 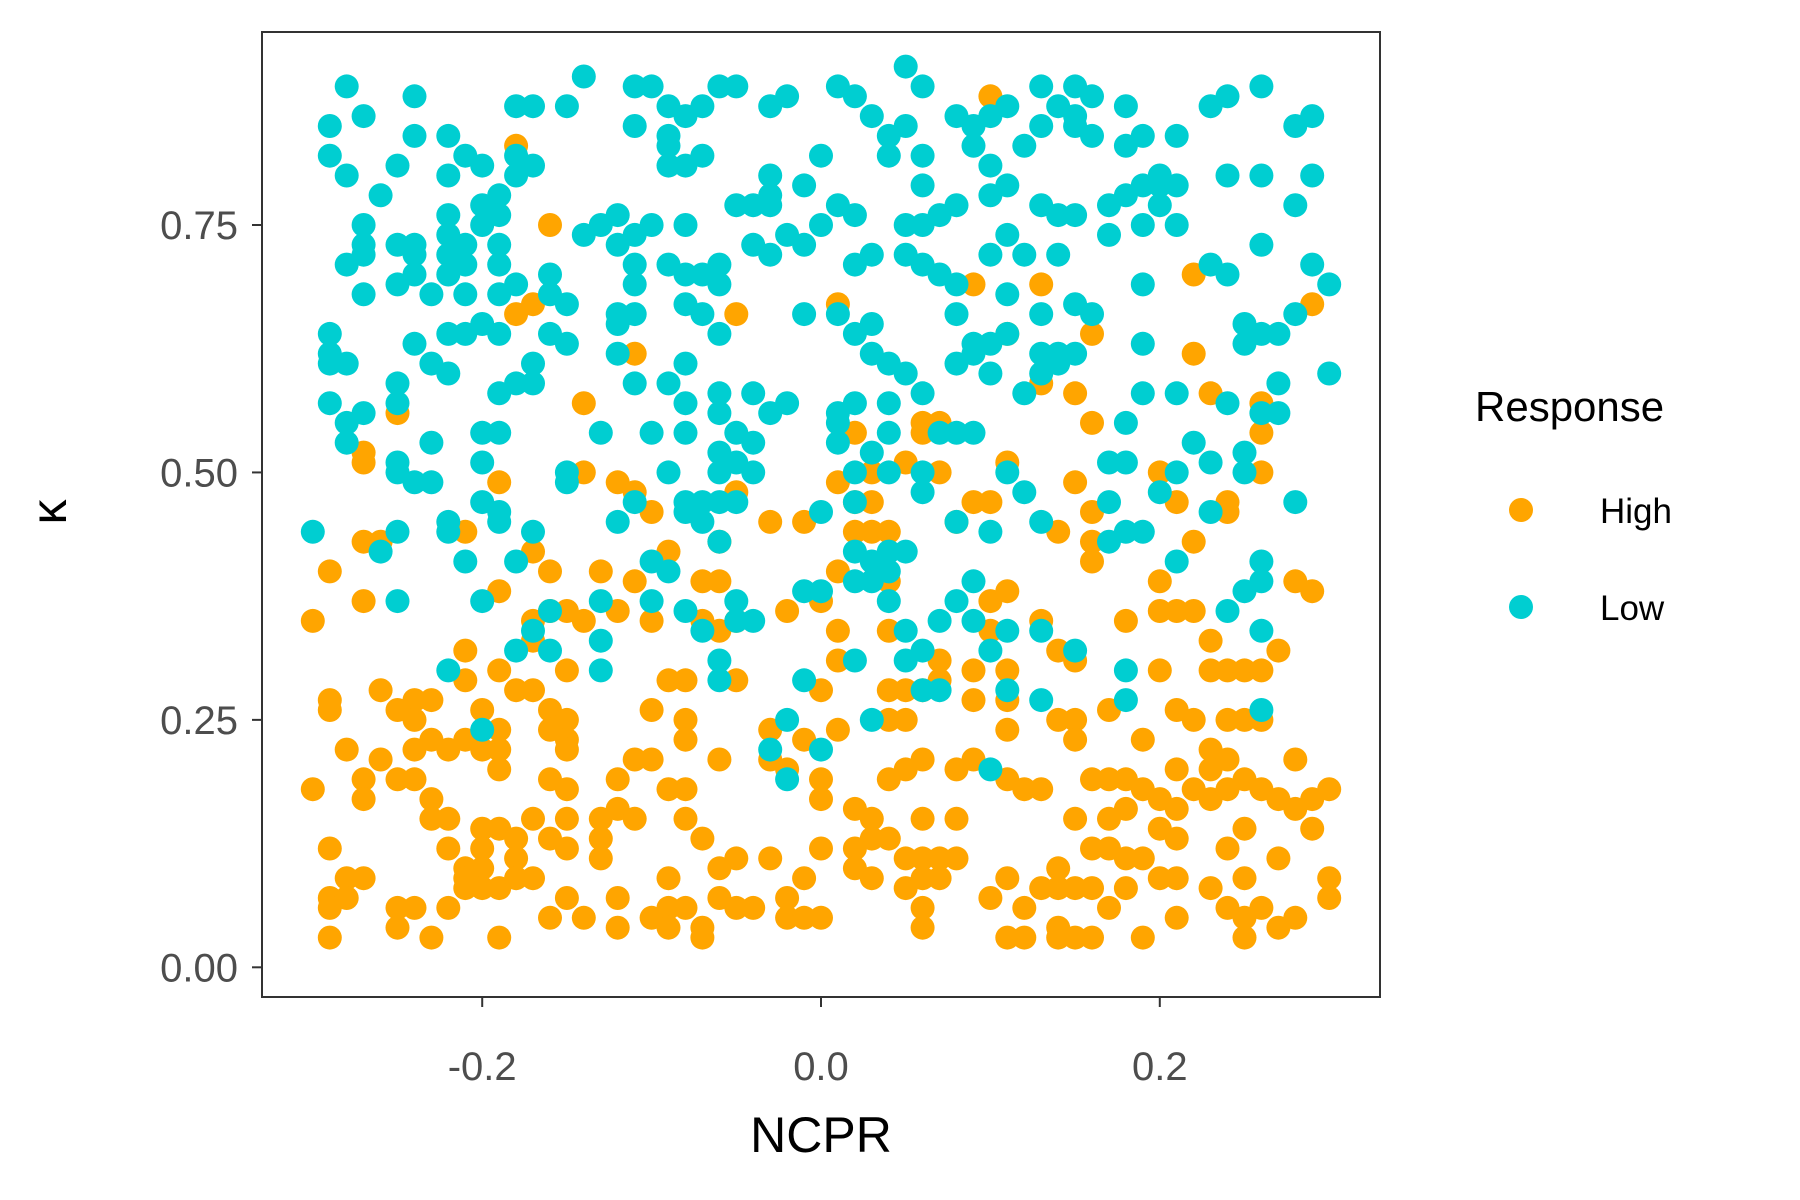 I want to click on x-tick-label-1: 0.0, so click(x=821, y=1067).